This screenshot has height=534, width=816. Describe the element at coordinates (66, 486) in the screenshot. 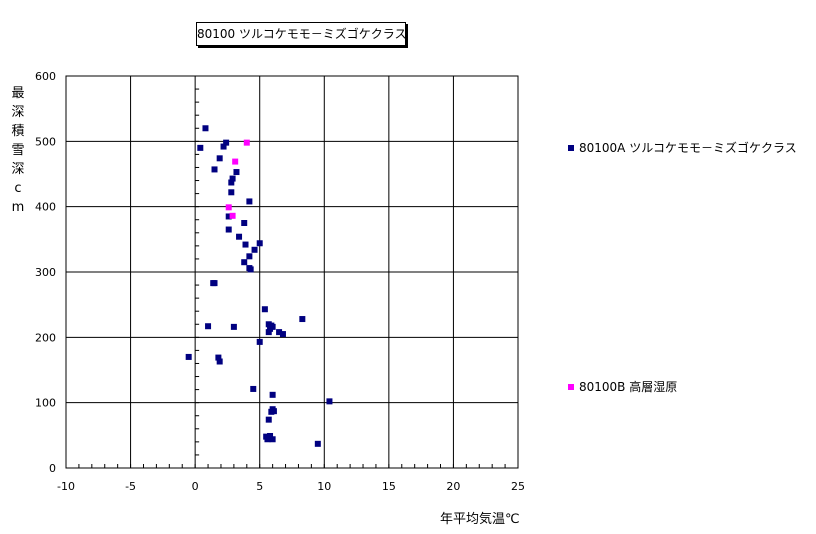

I see `x-tick-label: -10` at that location.